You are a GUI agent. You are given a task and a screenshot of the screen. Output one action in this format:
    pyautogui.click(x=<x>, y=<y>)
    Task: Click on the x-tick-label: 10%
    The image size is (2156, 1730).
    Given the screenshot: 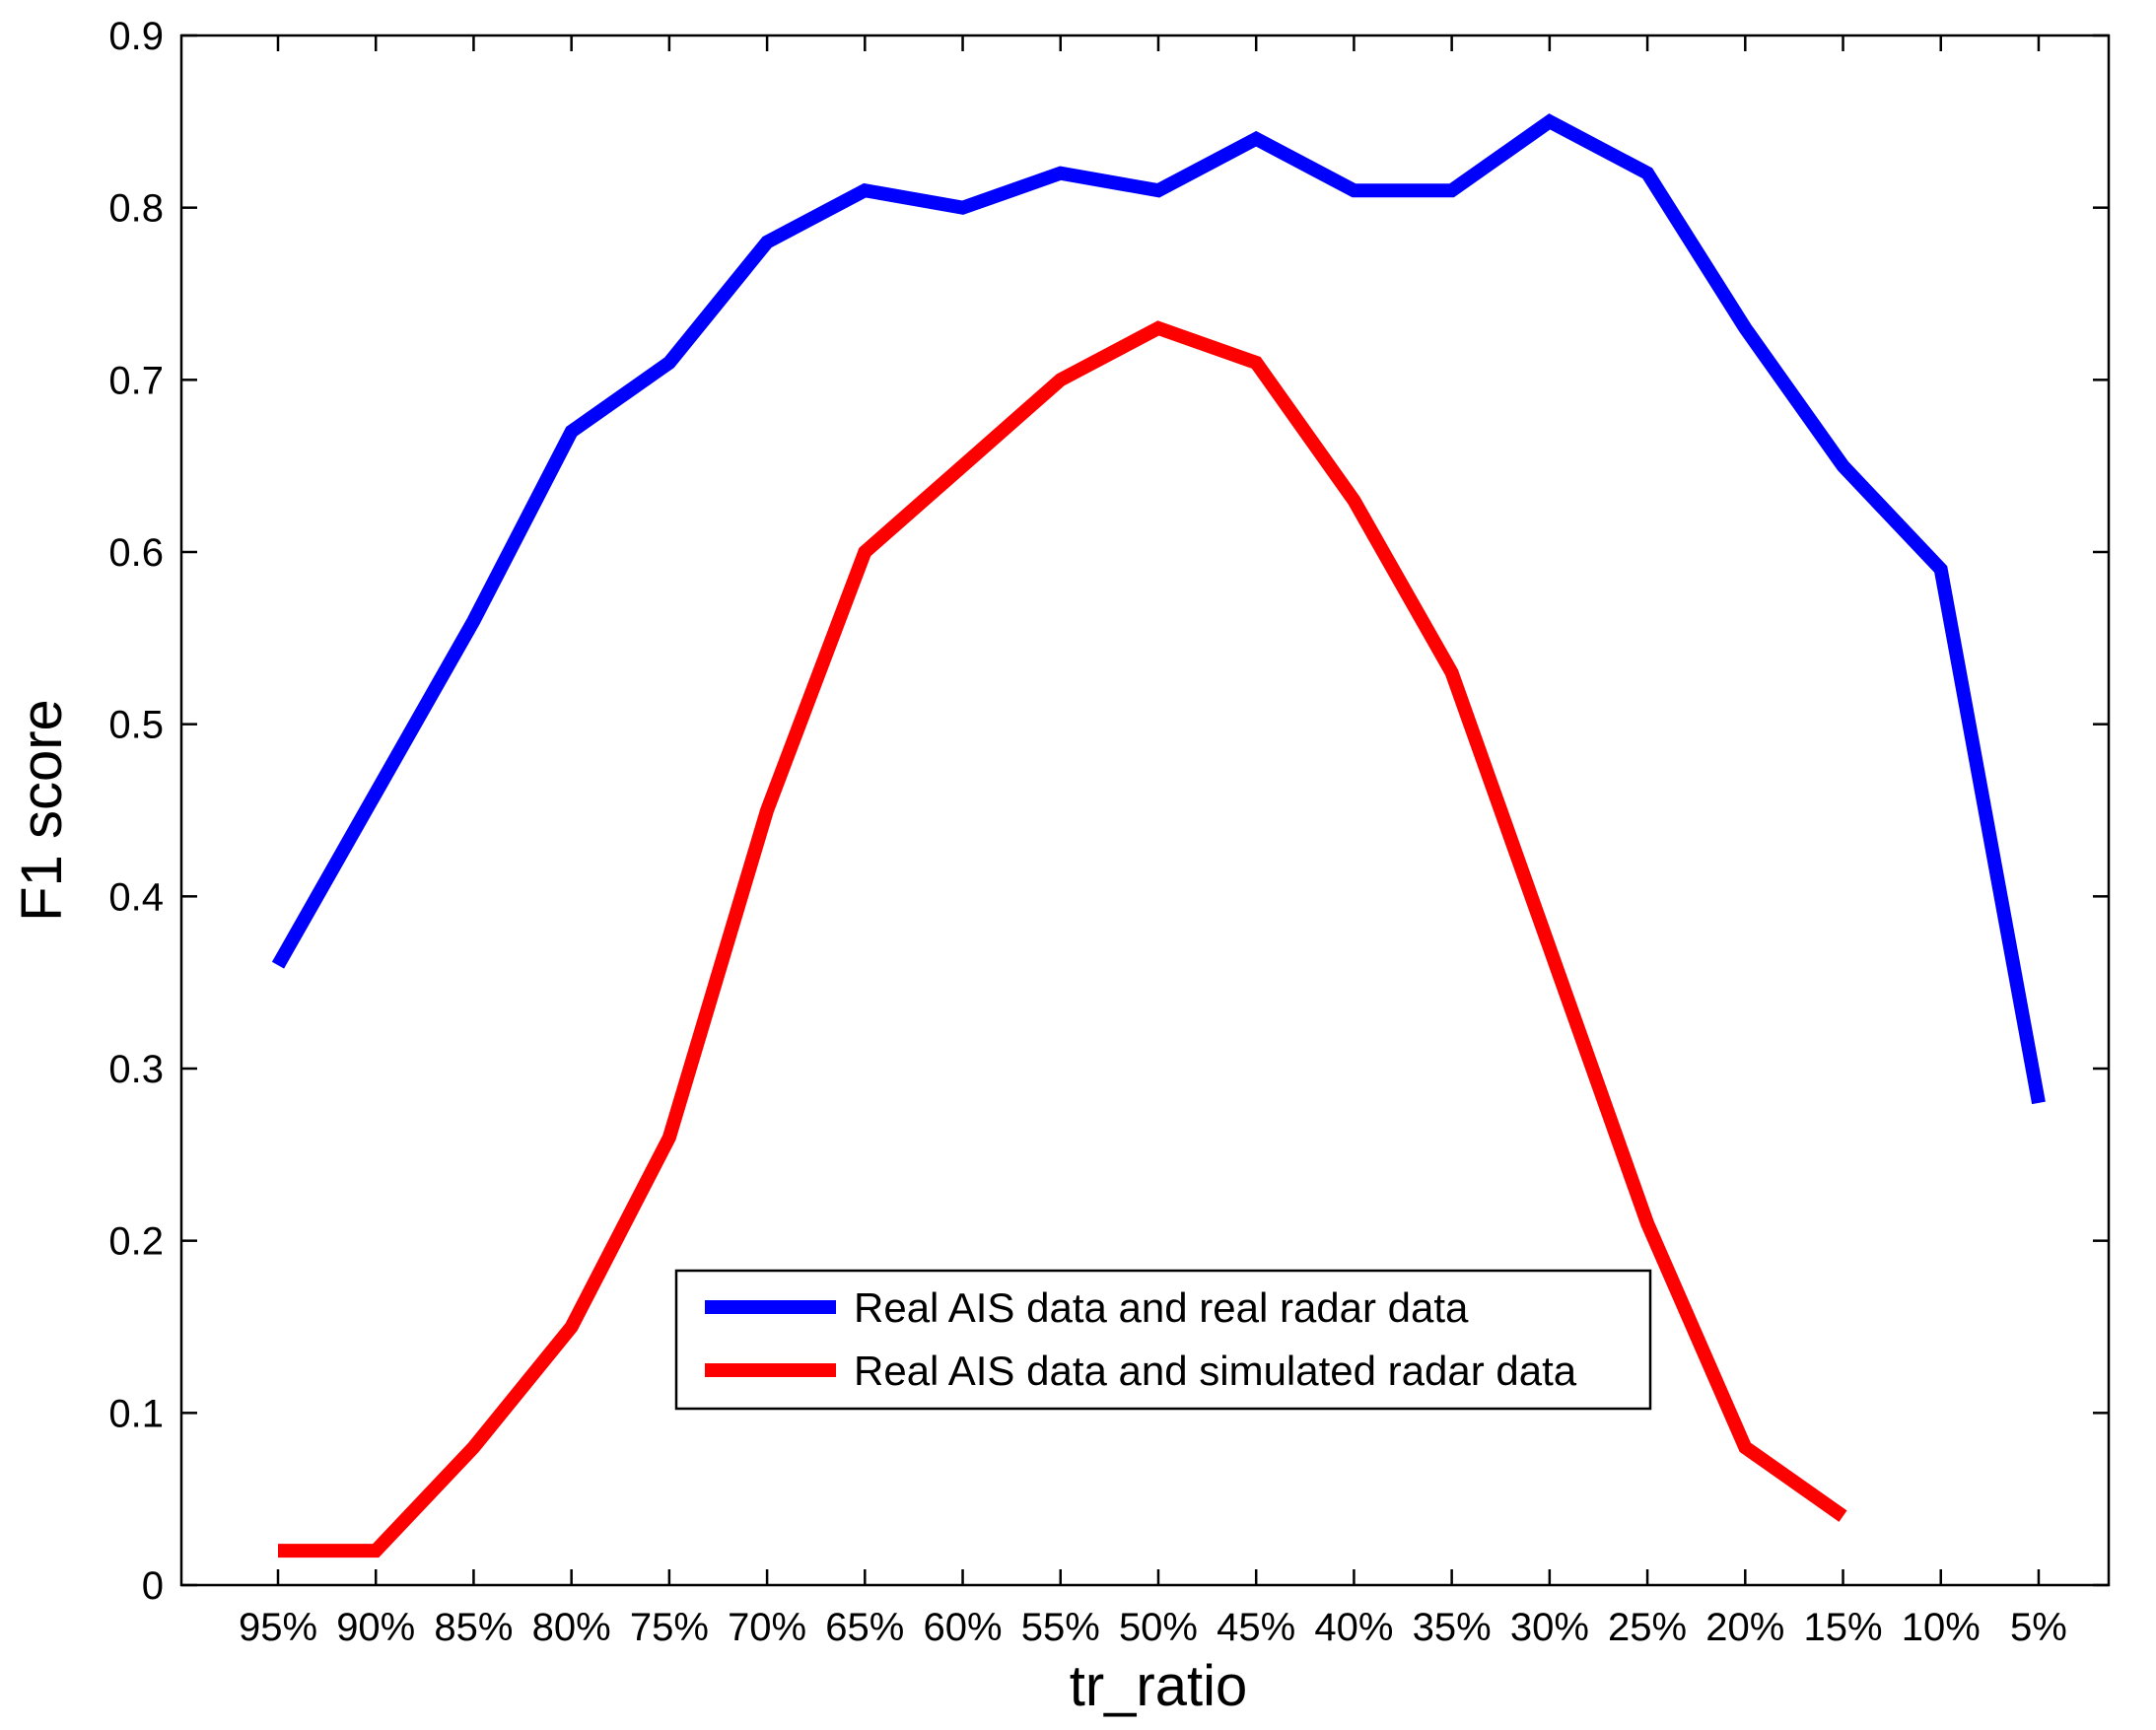 What is the action you would take?
    pyautogui.click(x=1941, y=1627)
    